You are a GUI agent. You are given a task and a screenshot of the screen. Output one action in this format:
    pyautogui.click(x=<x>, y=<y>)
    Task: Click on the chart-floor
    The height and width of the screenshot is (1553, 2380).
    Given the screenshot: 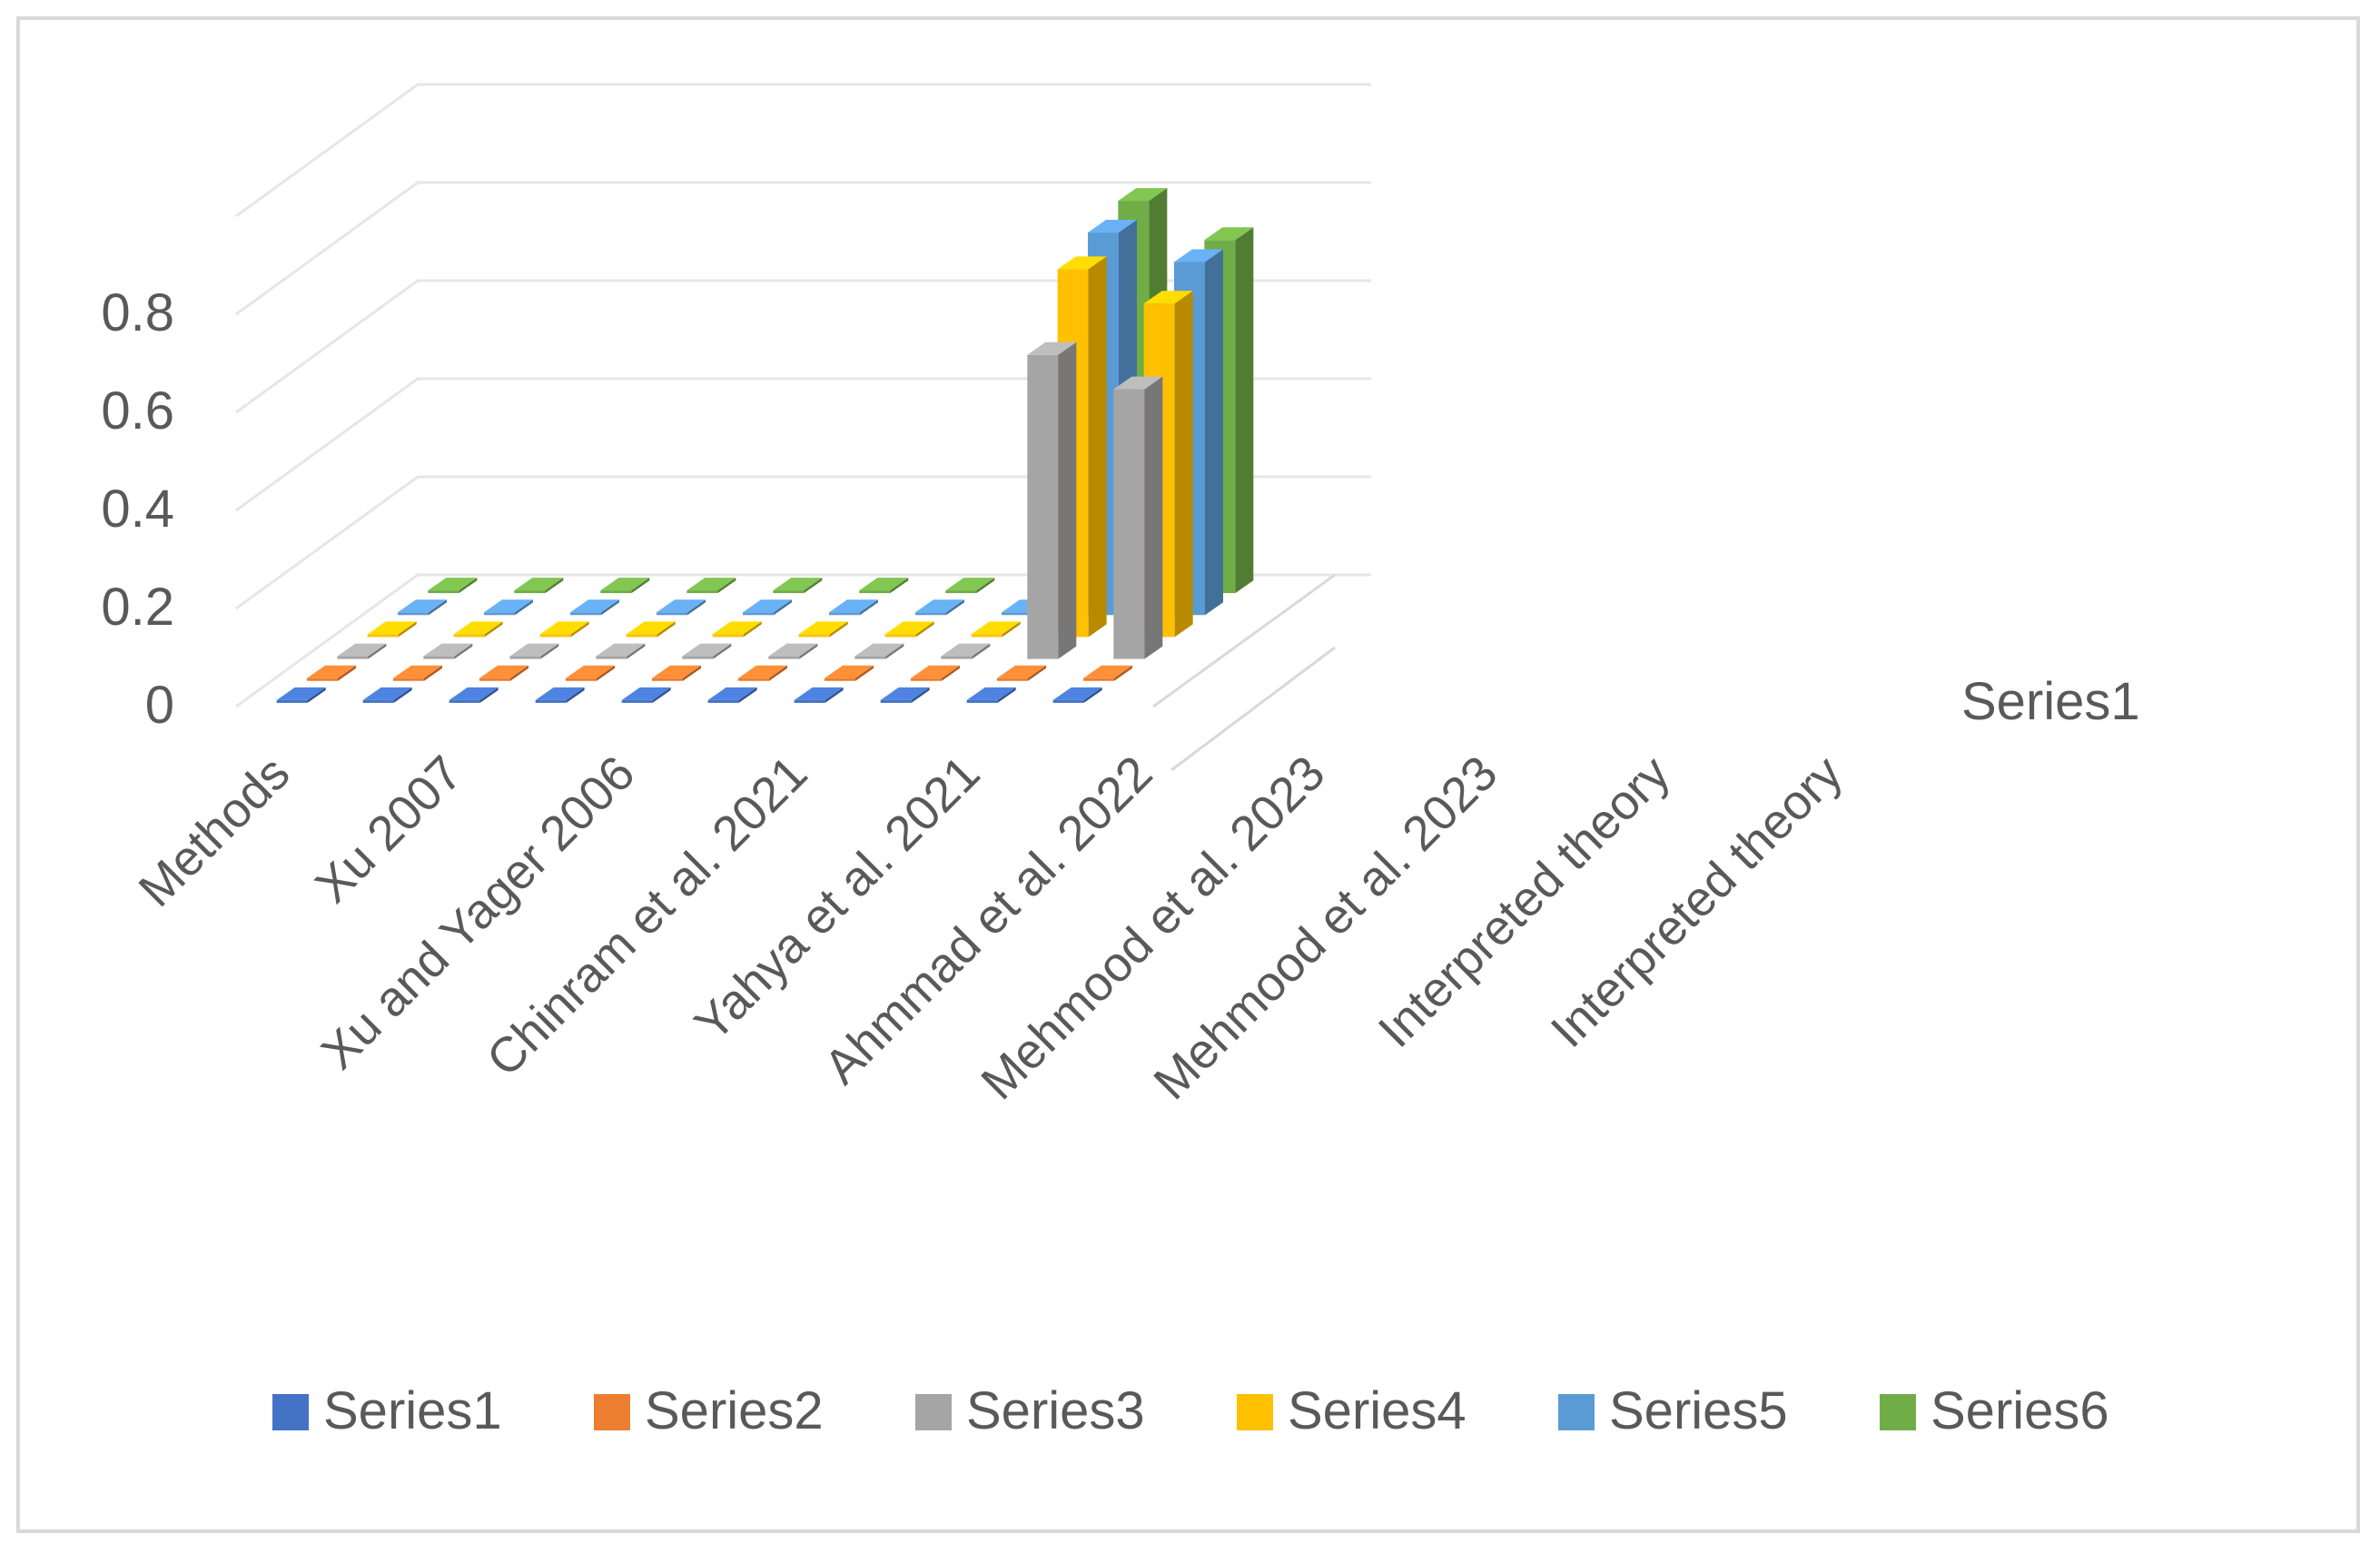 What is the action you would take?
    pyautogui.click(x=1244, y=672)
    